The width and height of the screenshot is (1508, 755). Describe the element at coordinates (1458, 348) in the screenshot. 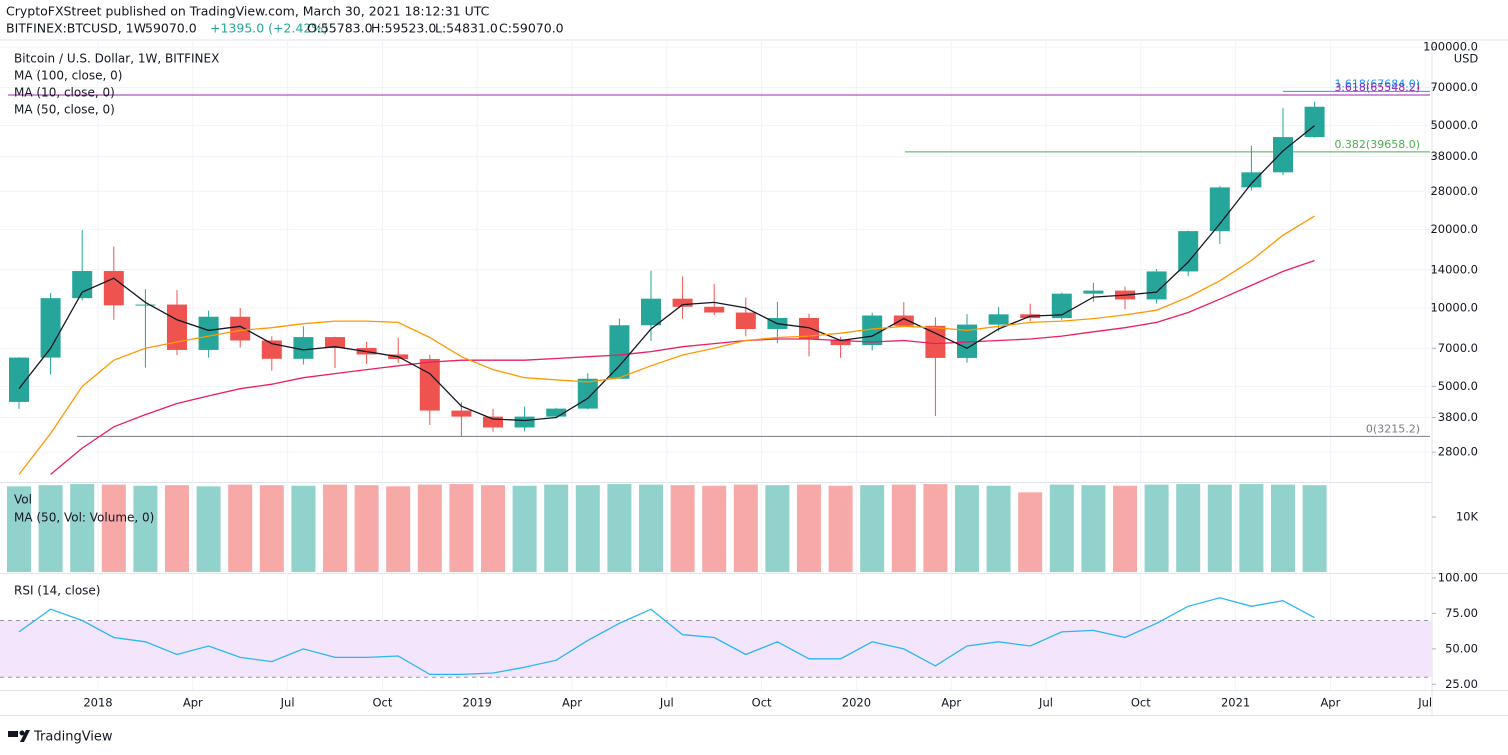

I see `y-tick-label: 7000.0` at that location.